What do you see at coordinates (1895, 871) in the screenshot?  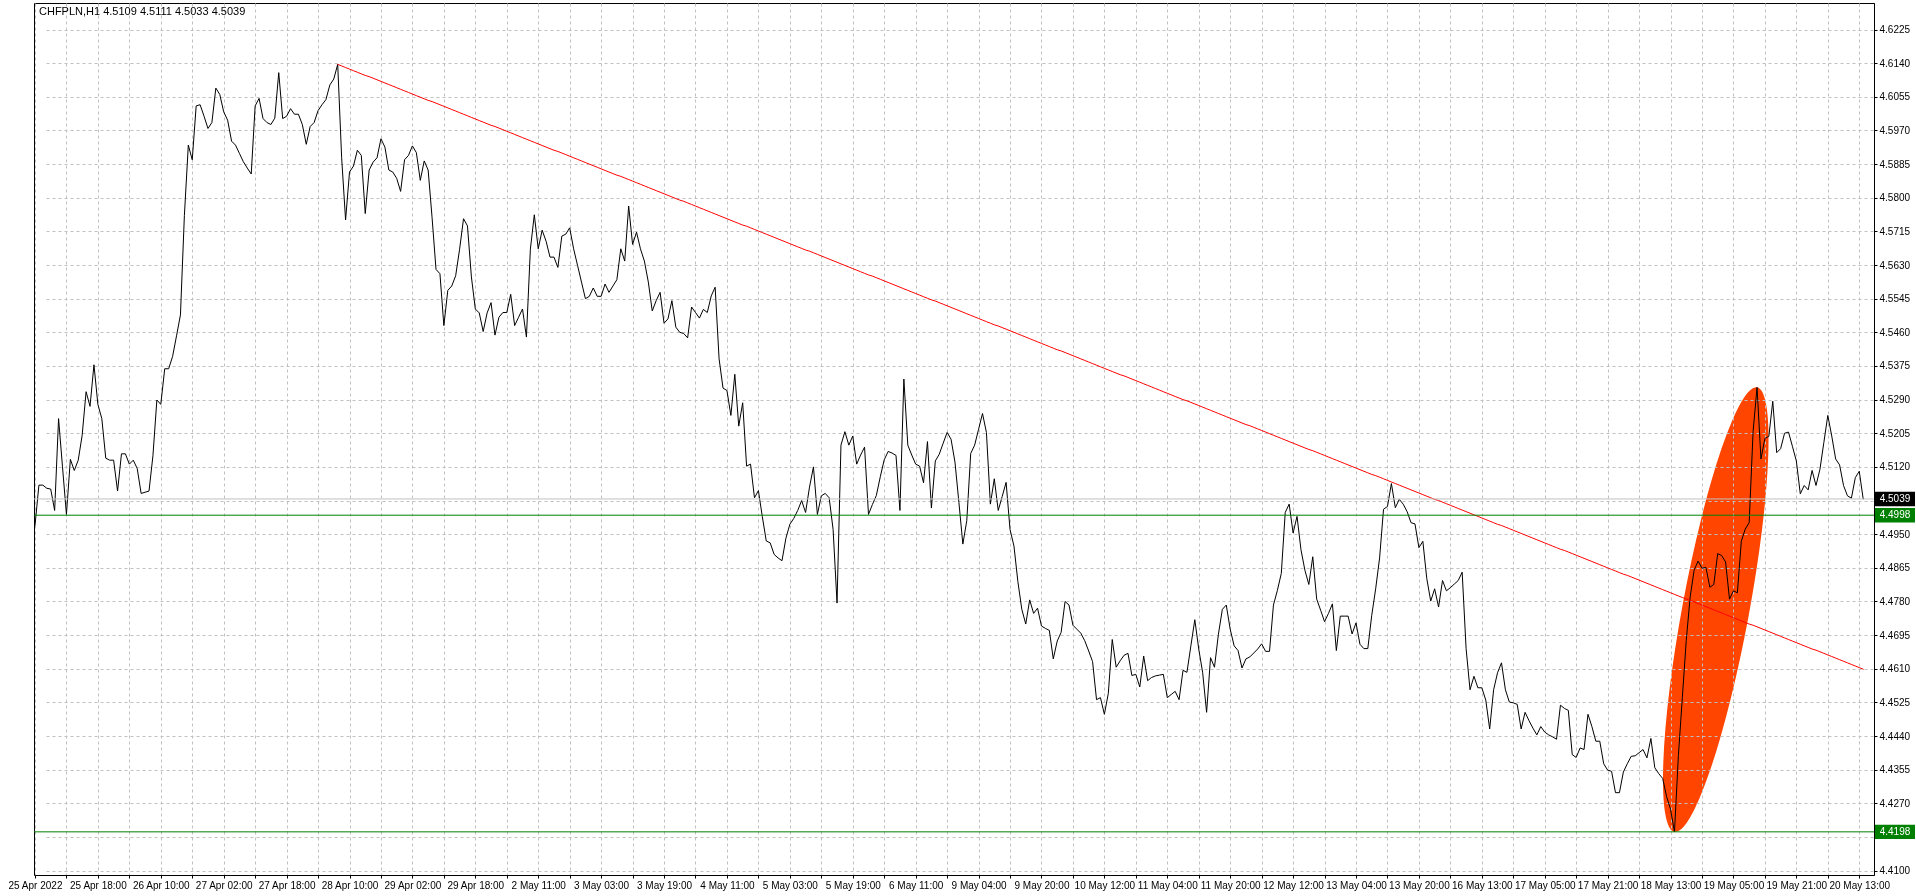 I see `y-tick-label: 4.4100` at bounding box center [1895, 871].